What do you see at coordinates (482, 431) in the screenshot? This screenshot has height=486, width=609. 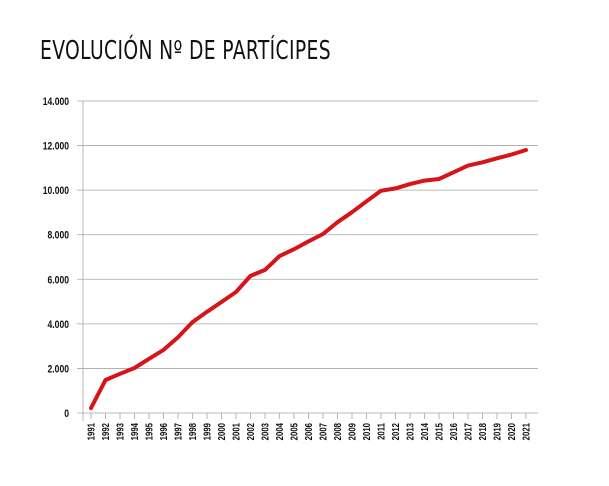 I see `x-tick-label: 2018` at bounding box center [482, 431].